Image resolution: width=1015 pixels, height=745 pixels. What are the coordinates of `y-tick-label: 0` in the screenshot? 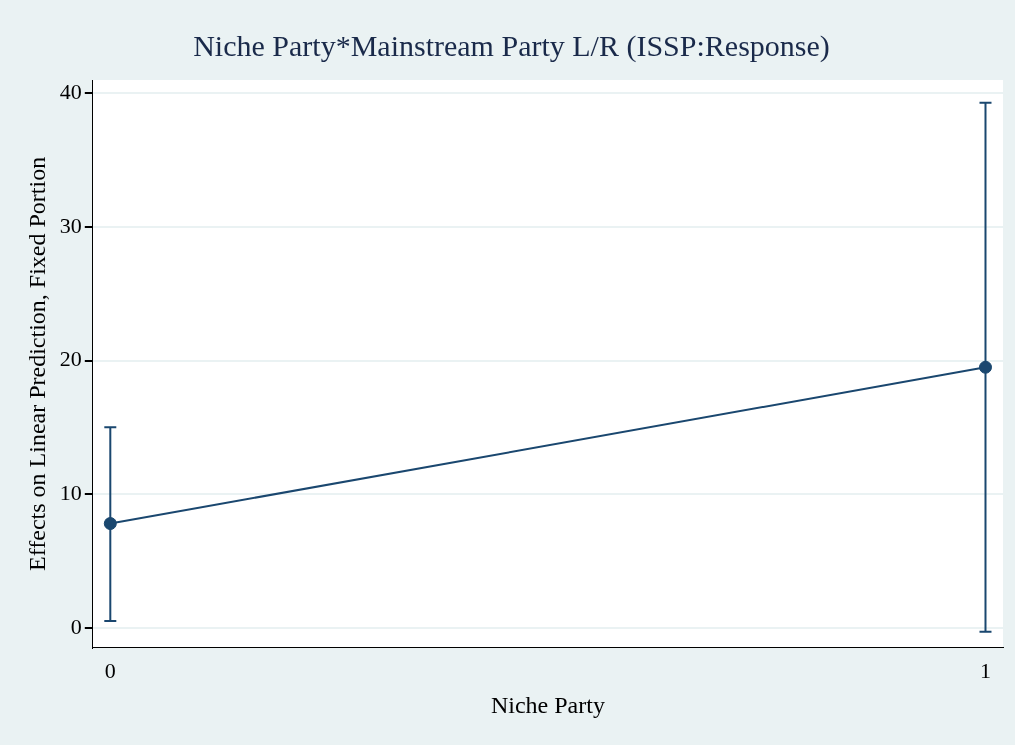 It's located at (76, 626).